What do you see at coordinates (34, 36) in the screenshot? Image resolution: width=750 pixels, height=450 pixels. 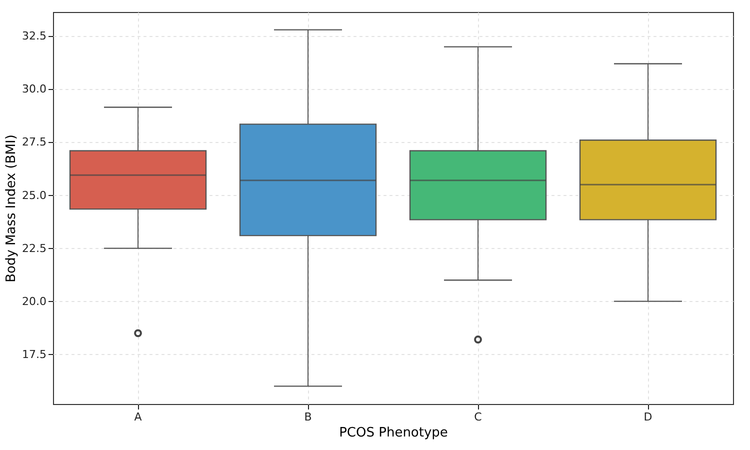 I see `y-tick-label: 32.5` at bounding box center [34, 36].